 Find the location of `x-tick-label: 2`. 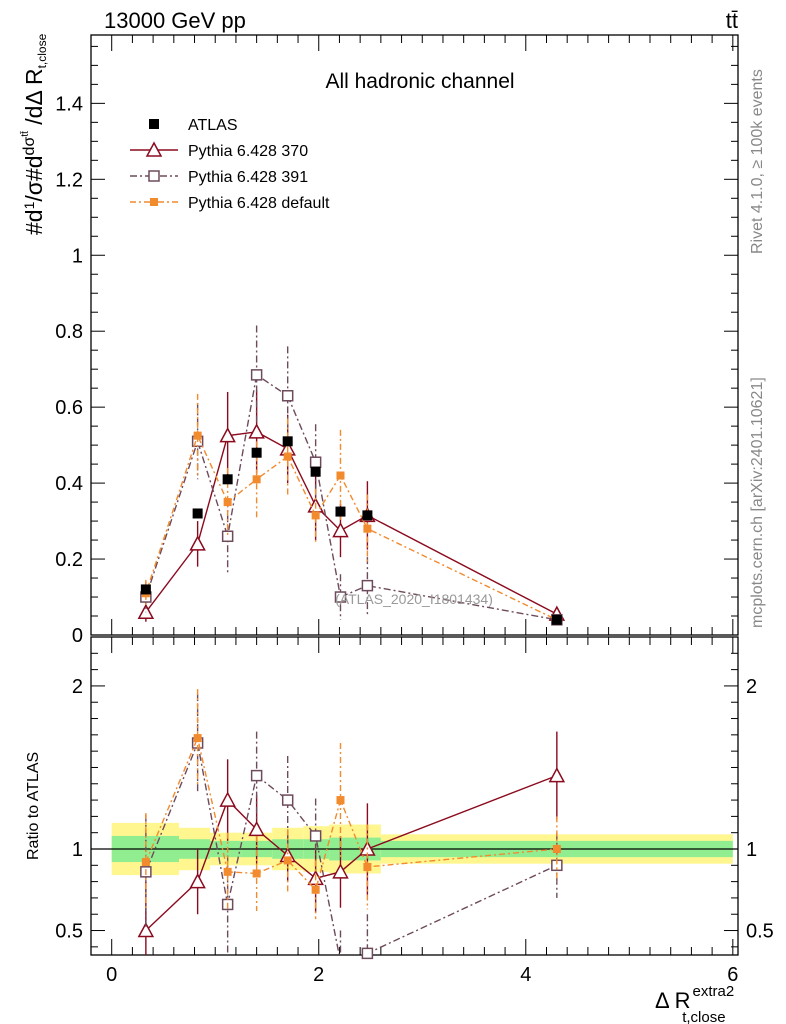

x-tick-label: 2 is located at coordinates (318, 975).